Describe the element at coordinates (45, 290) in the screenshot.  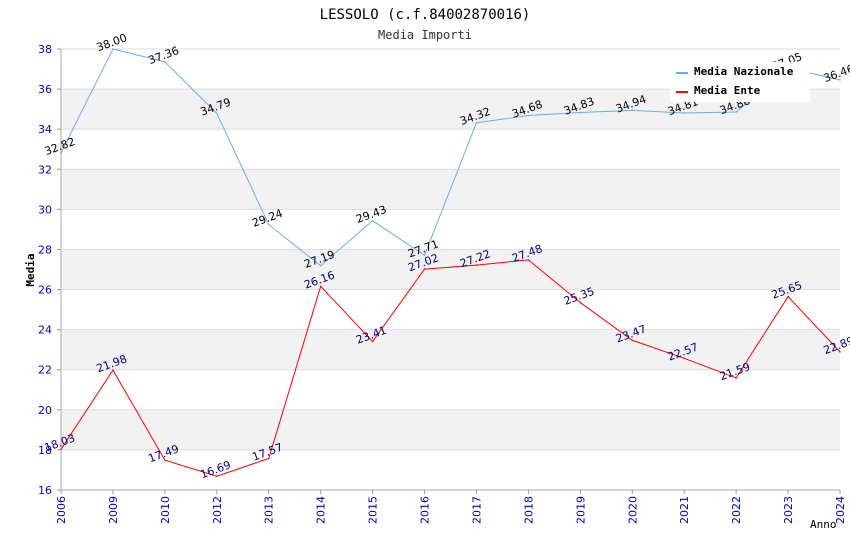
I see `y-tick-label: 26` at that location.